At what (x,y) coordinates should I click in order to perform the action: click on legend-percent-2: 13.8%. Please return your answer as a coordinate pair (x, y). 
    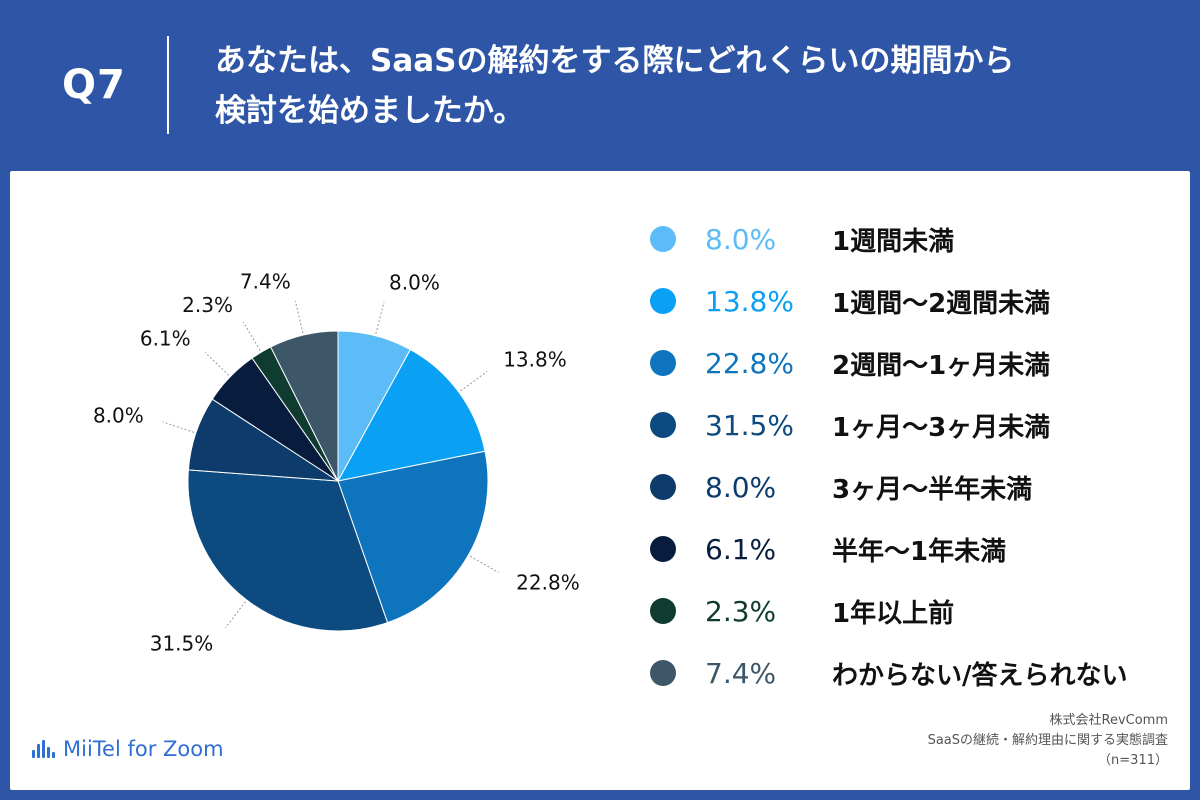
    Looking at the image, I should click on (749, 301).